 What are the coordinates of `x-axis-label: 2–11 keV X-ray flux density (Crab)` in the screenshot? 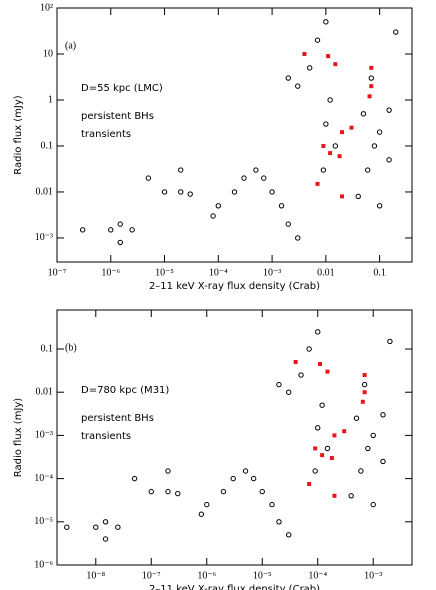 It's located at (234, 587).